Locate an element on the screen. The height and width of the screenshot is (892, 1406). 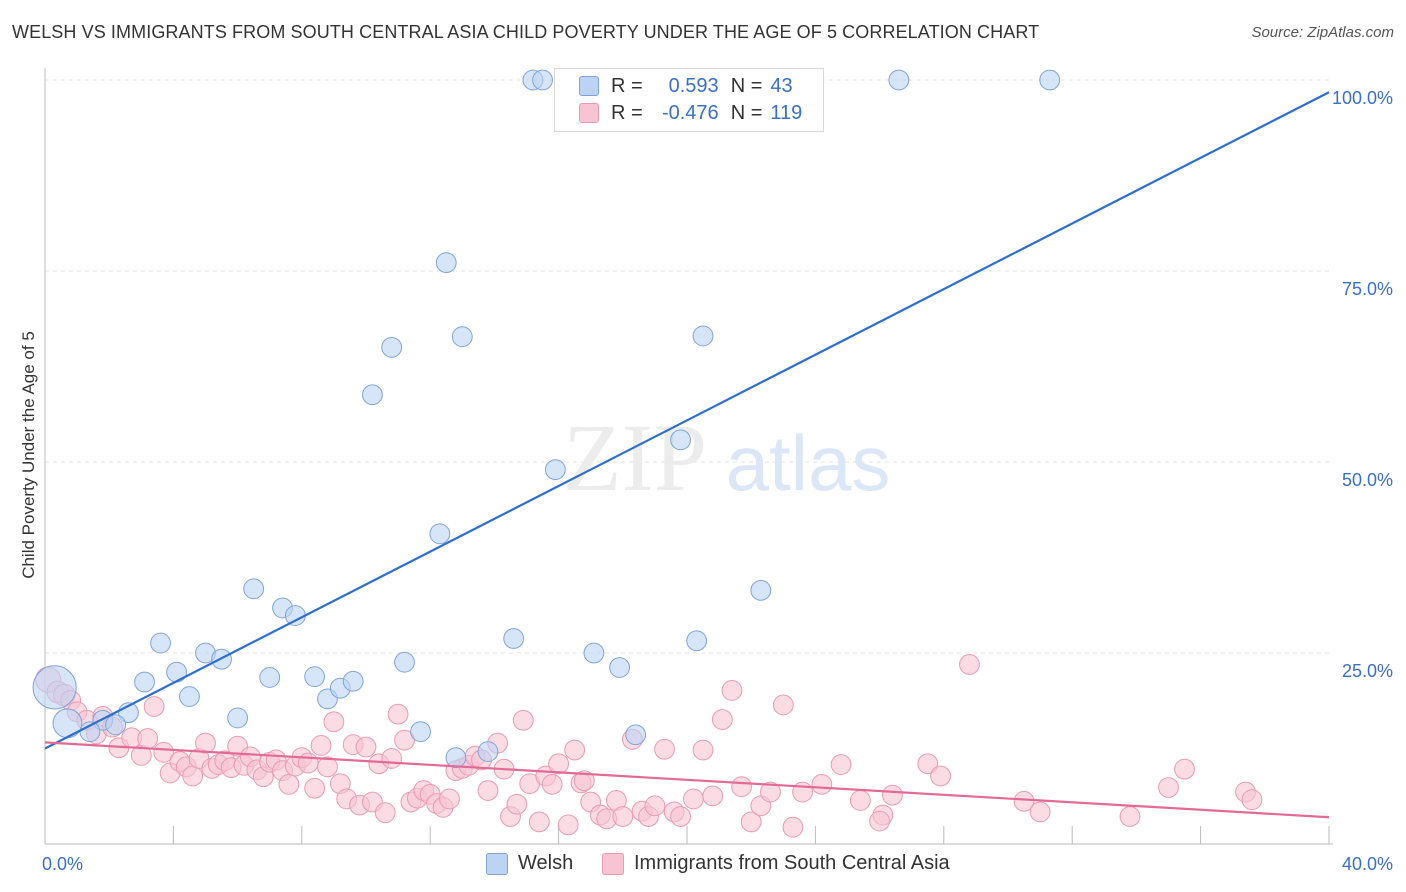
legend-row-immigrants: R = -0.476 N = 119 is located at coordinates (690, 113).